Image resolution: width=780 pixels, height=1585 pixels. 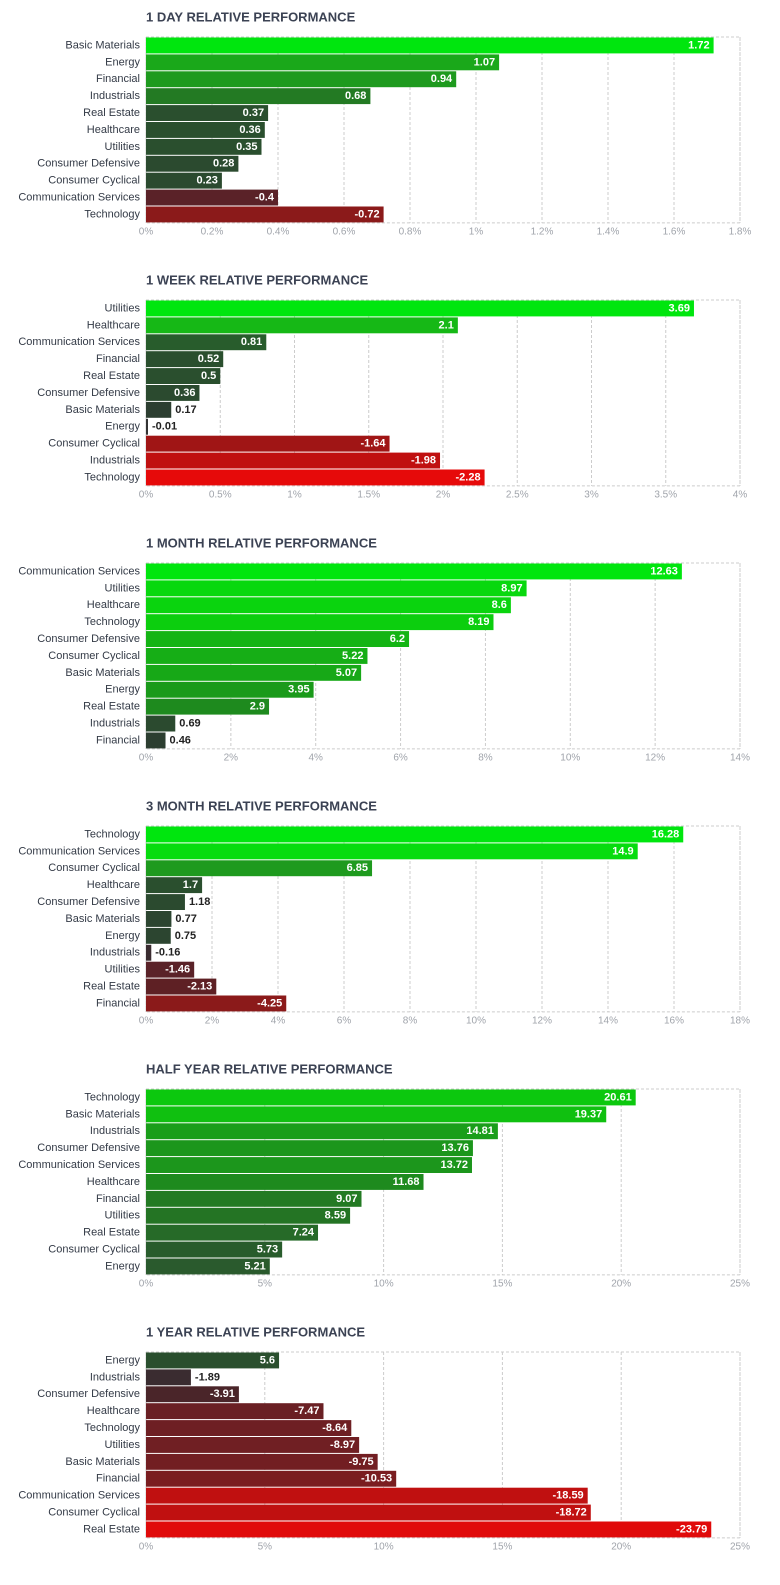 What do you see at coordinates (164, 427) in the screenshot?
I see `value-label: -0.01` at bounding box center [164, 427].